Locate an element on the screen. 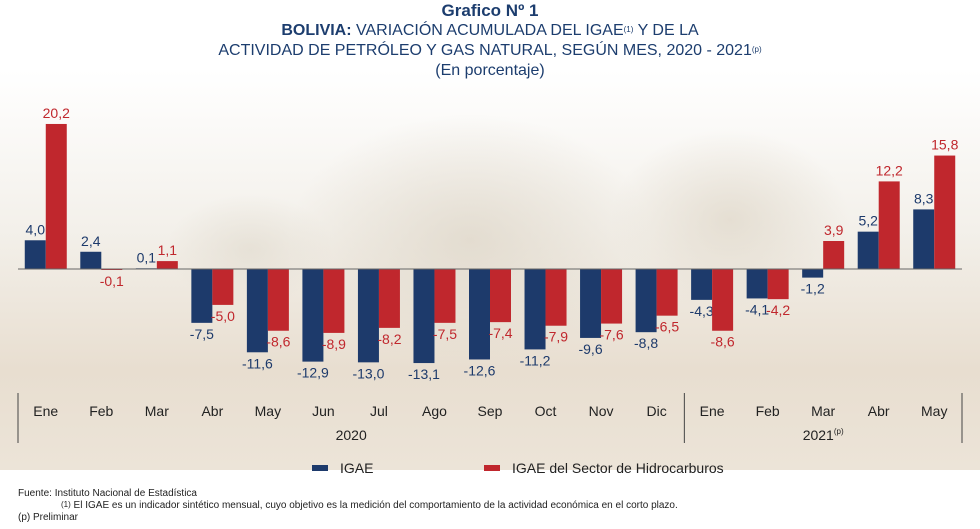 The width and height of the screenshot is (980, 529). data-label-hidrocarburos-2: 1,1 is located at coordinates (168, 250).